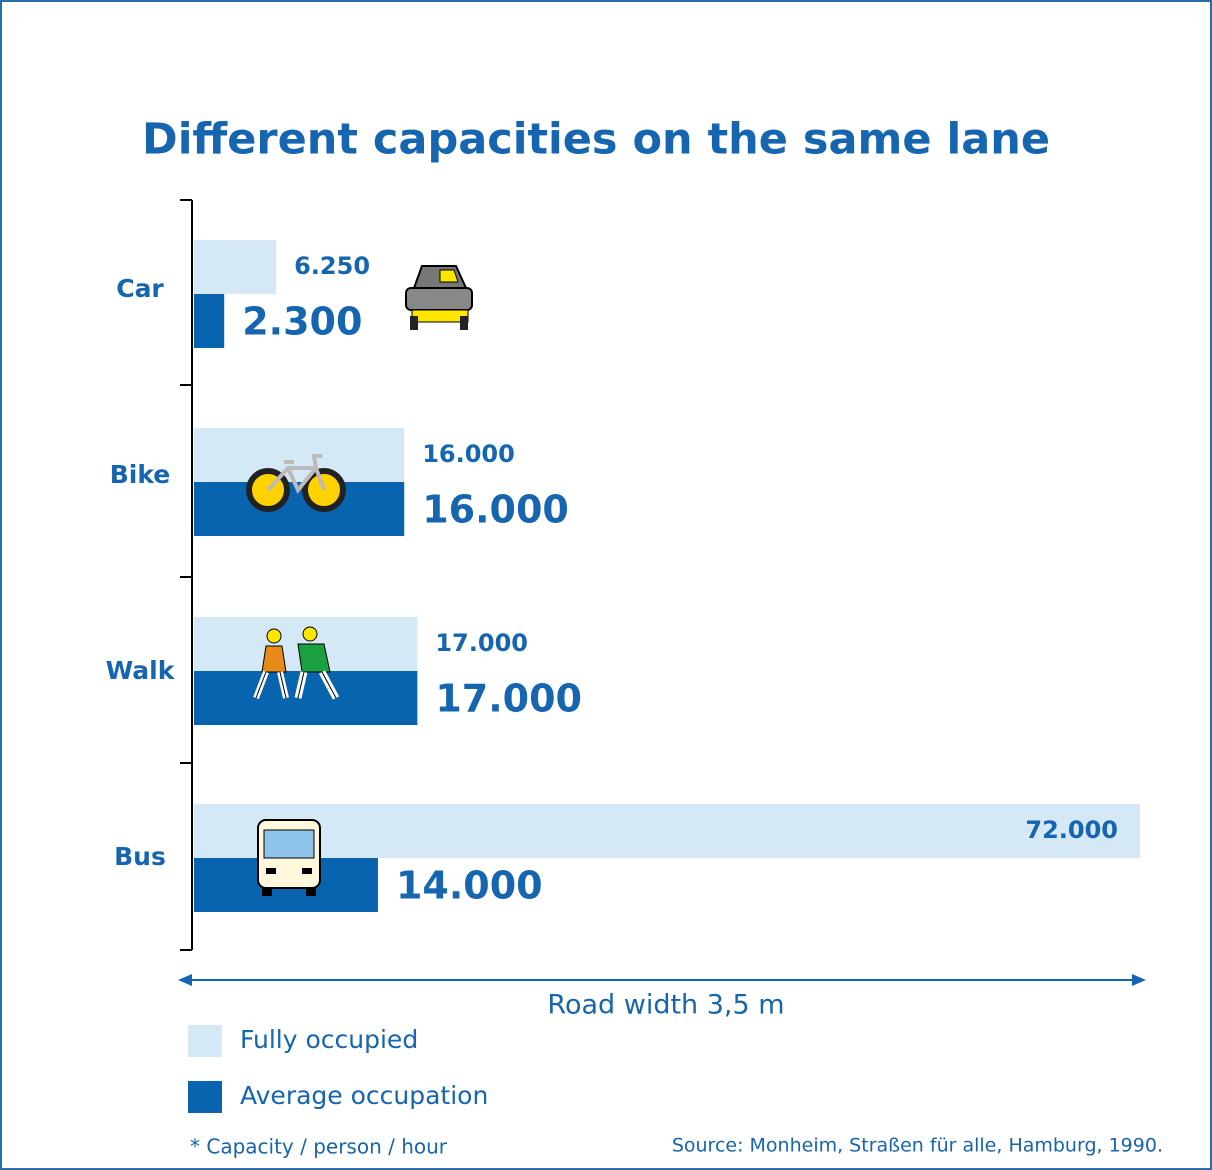 Image resolution: width=1212 pixels, height=1170 pixels. What do you see at coordinates (338, 1069) in the screenshot?
I see `legend: Fully occupied Average occupation` at bounding box center [338, 1069].